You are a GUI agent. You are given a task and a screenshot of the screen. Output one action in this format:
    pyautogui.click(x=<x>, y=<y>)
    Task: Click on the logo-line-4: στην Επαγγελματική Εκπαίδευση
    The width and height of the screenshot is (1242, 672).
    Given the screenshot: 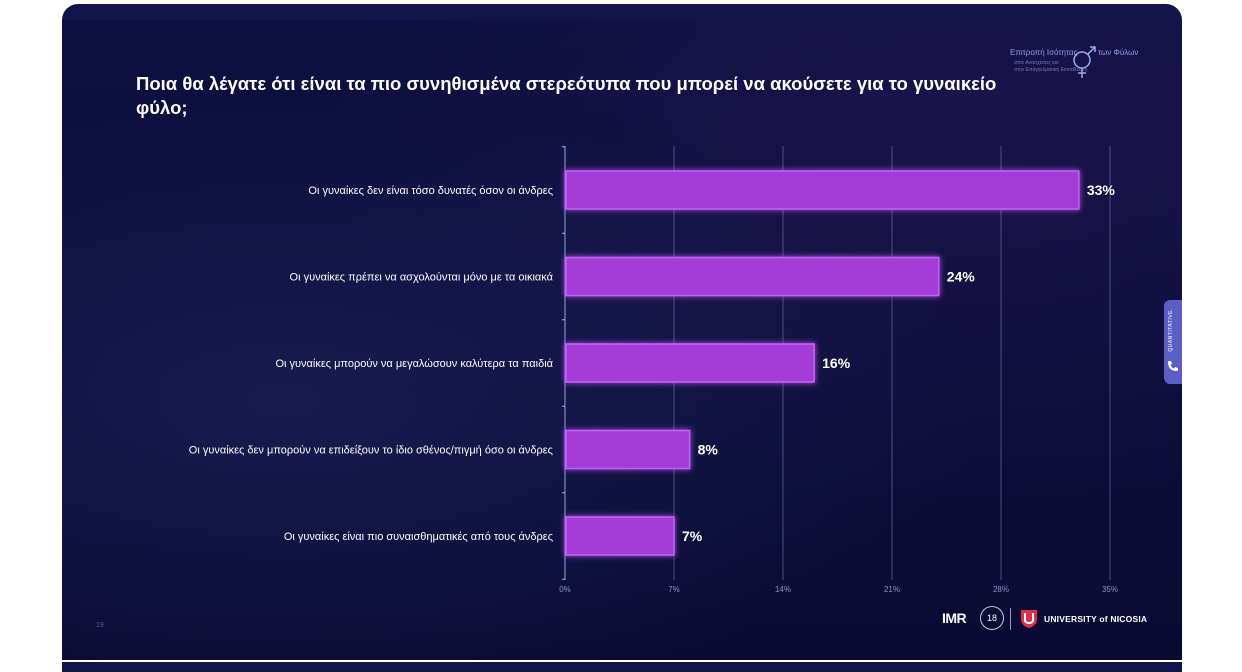 What is the action you would take?
    pyautogui.click(x=1051, y=70)
    